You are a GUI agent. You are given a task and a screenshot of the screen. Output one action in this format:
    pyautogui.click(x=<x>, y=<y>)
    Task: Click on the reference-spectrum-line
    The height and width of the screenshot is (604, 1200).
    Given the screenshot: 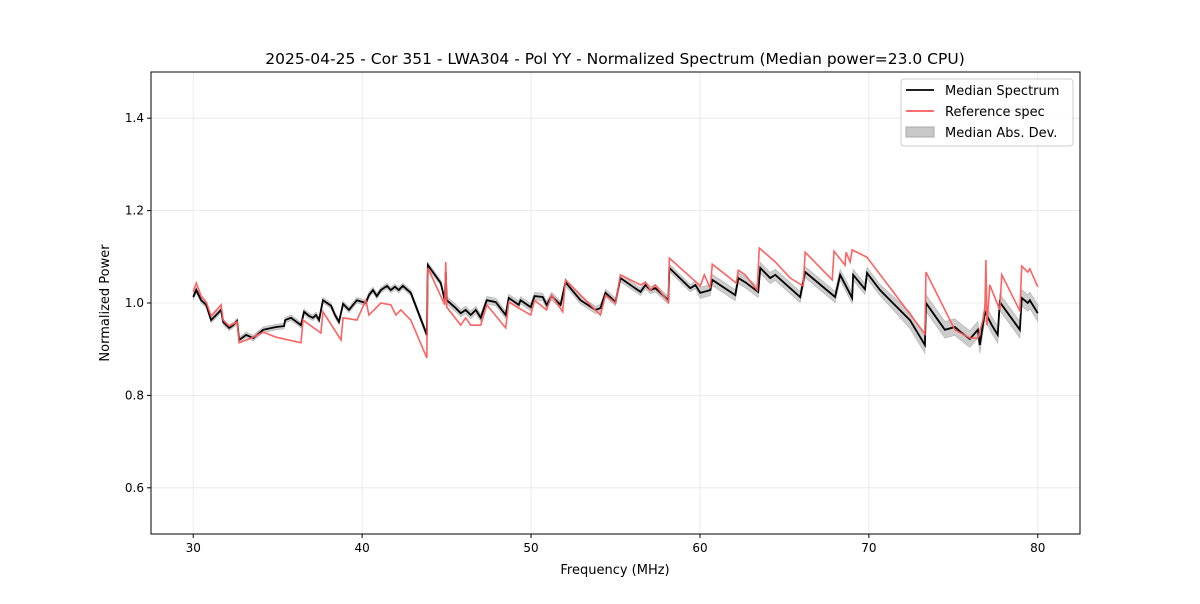 What is the action you would take?
    pyautogui.click(x=615, y=302)
    